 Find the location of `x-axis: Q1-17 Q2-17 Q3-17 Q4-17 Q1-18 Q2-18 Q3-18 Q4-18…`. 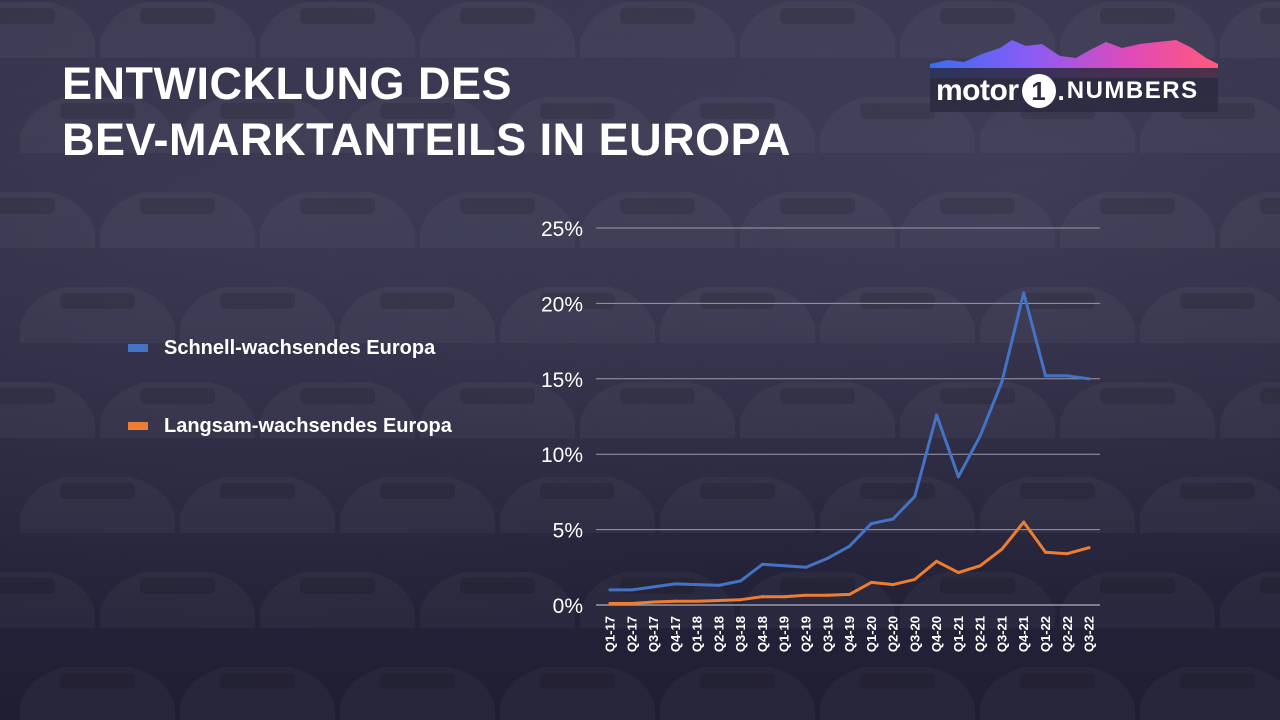

x-axis: Q1-17 Q2-17 Q3-17 Q4-17 Q1-18 Q2-18 Q3-18 Q4-18… is located at coordinates (850, 634).